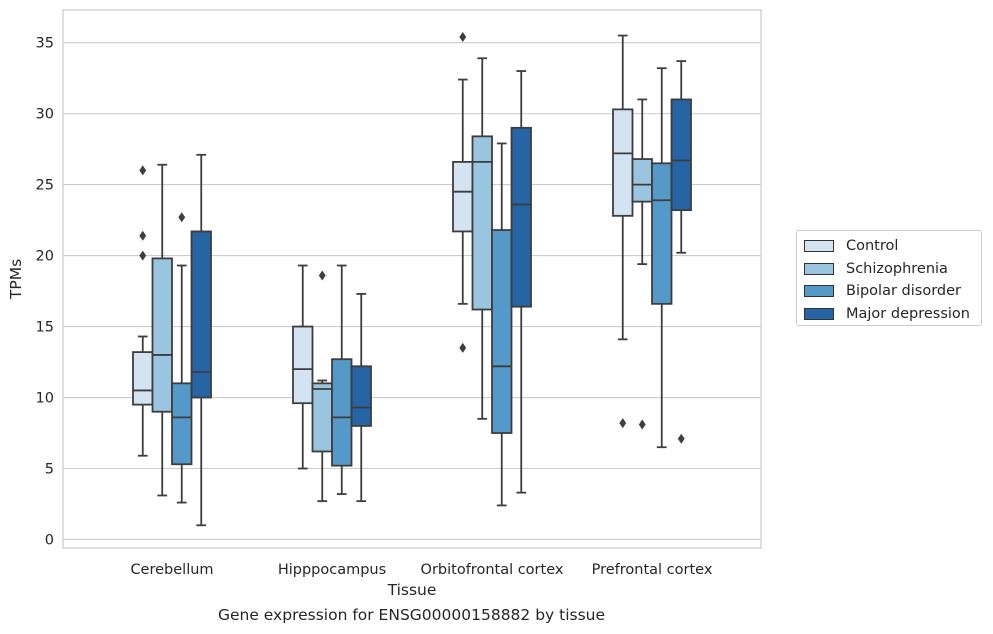 The width and height of the screenshot is (993, 634). What do you see at coordinates (652, 570) in the screenshot?
I see `x-tick-label-3: Prefrontal cortex` at bounding box center [652, 570].